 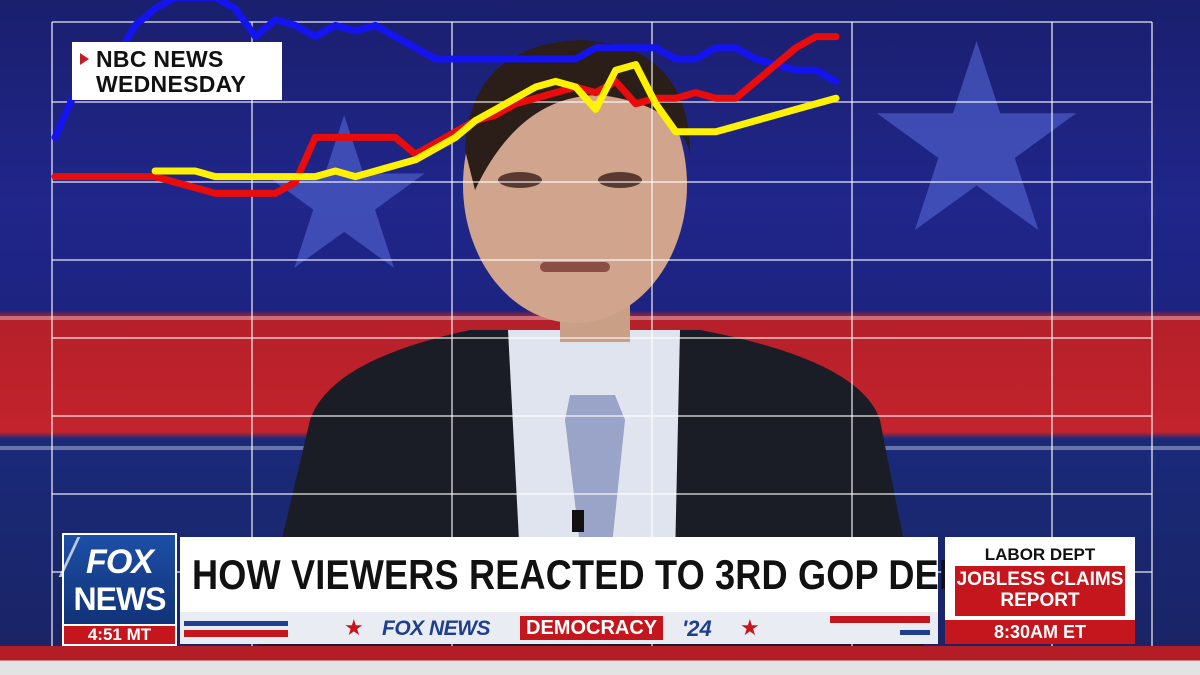 I want to click on headline-banner: HOW VIEWERS REACTED TO 3RD GOP DEBATE, so click(x=607, y=577).